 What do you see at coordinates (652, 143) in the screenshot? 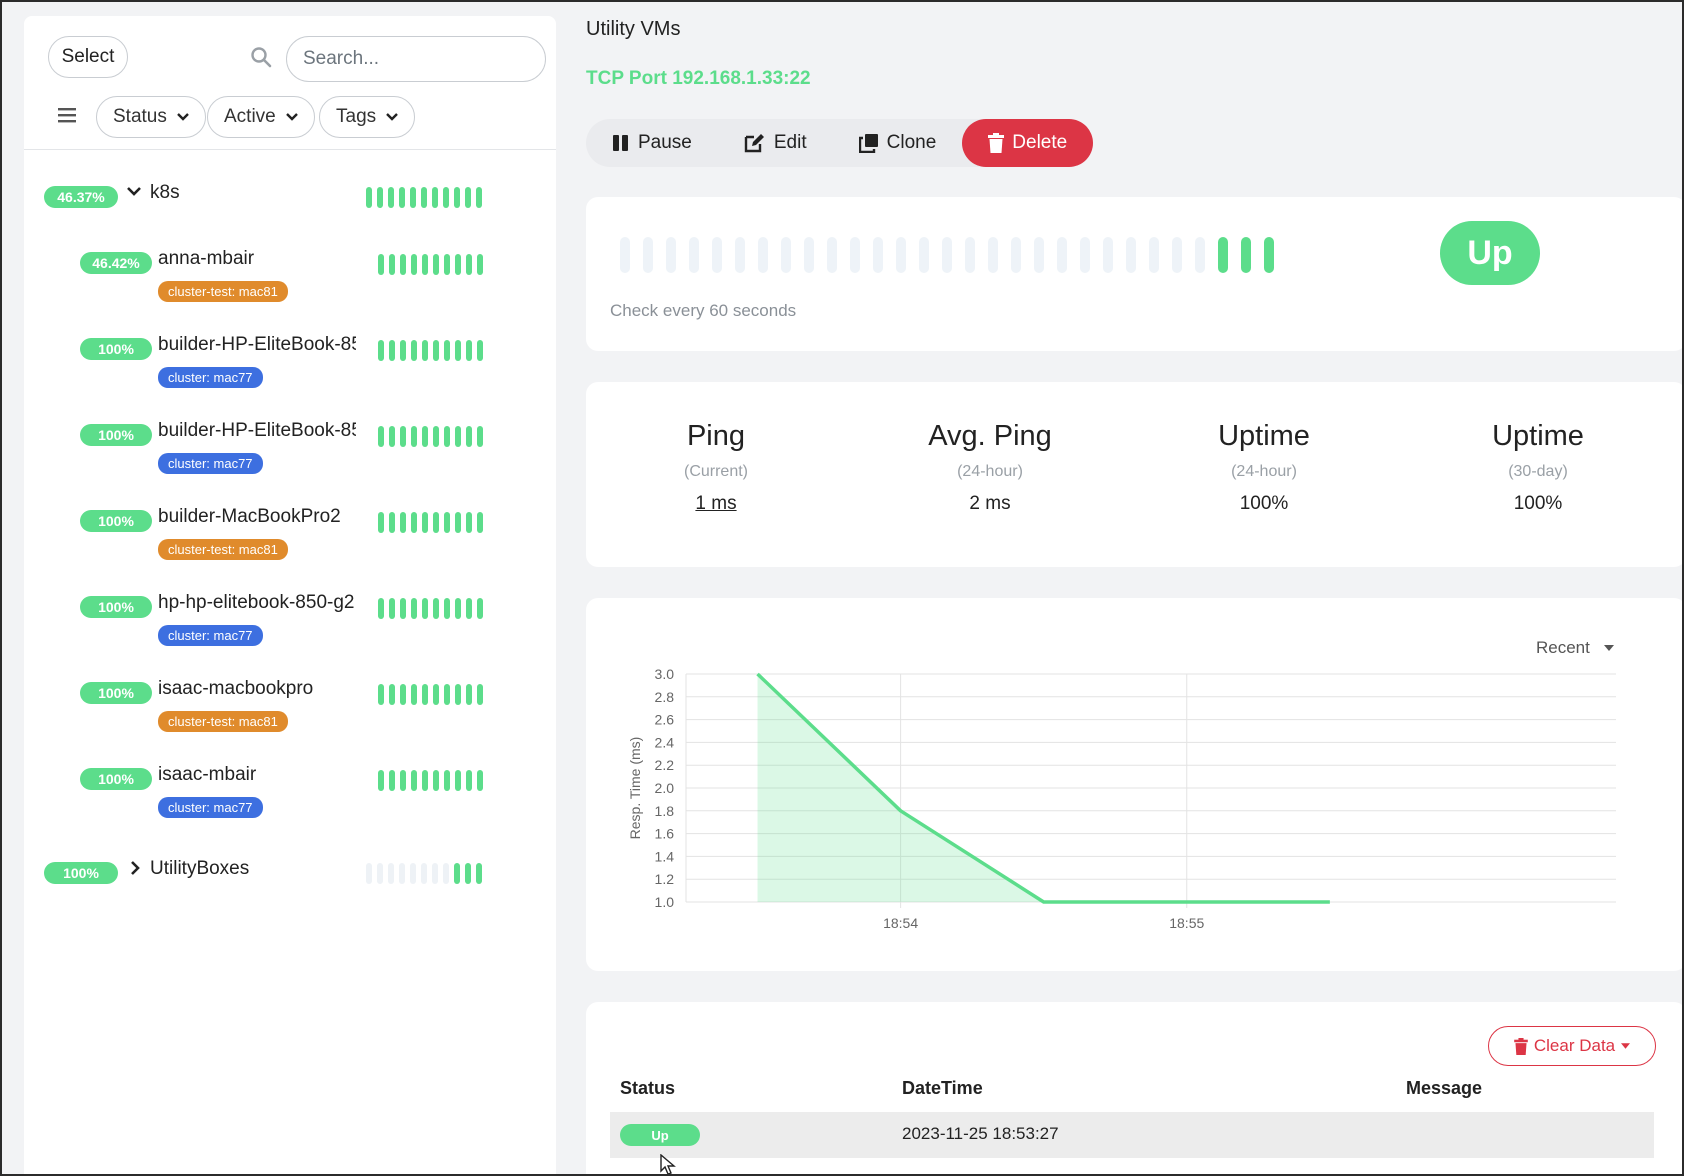
I see `pause-button: Pause` at bounding box center [652, 143].